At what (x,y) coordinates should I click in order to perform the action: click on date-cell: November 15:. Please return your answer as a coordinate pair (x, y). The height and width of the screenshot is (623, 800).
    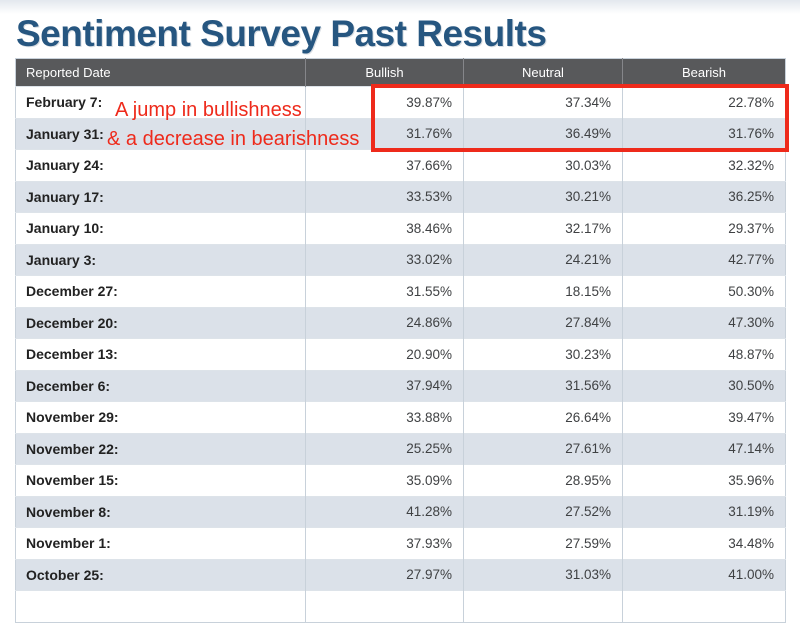
    Looking at the image, I should click on (160, 480).